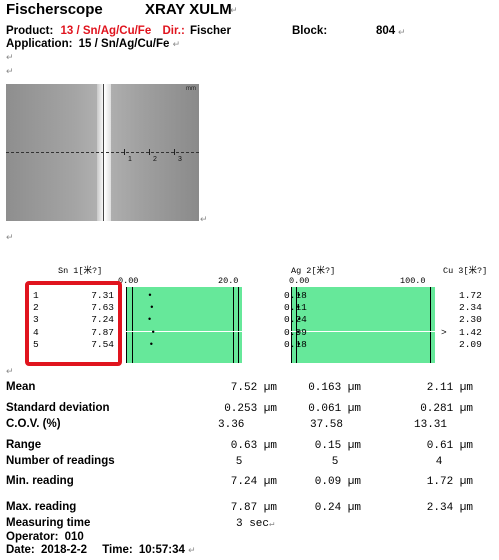 This screenshot has width=499, height=560. I want to click on block-label: Block:, so click(310, 31).